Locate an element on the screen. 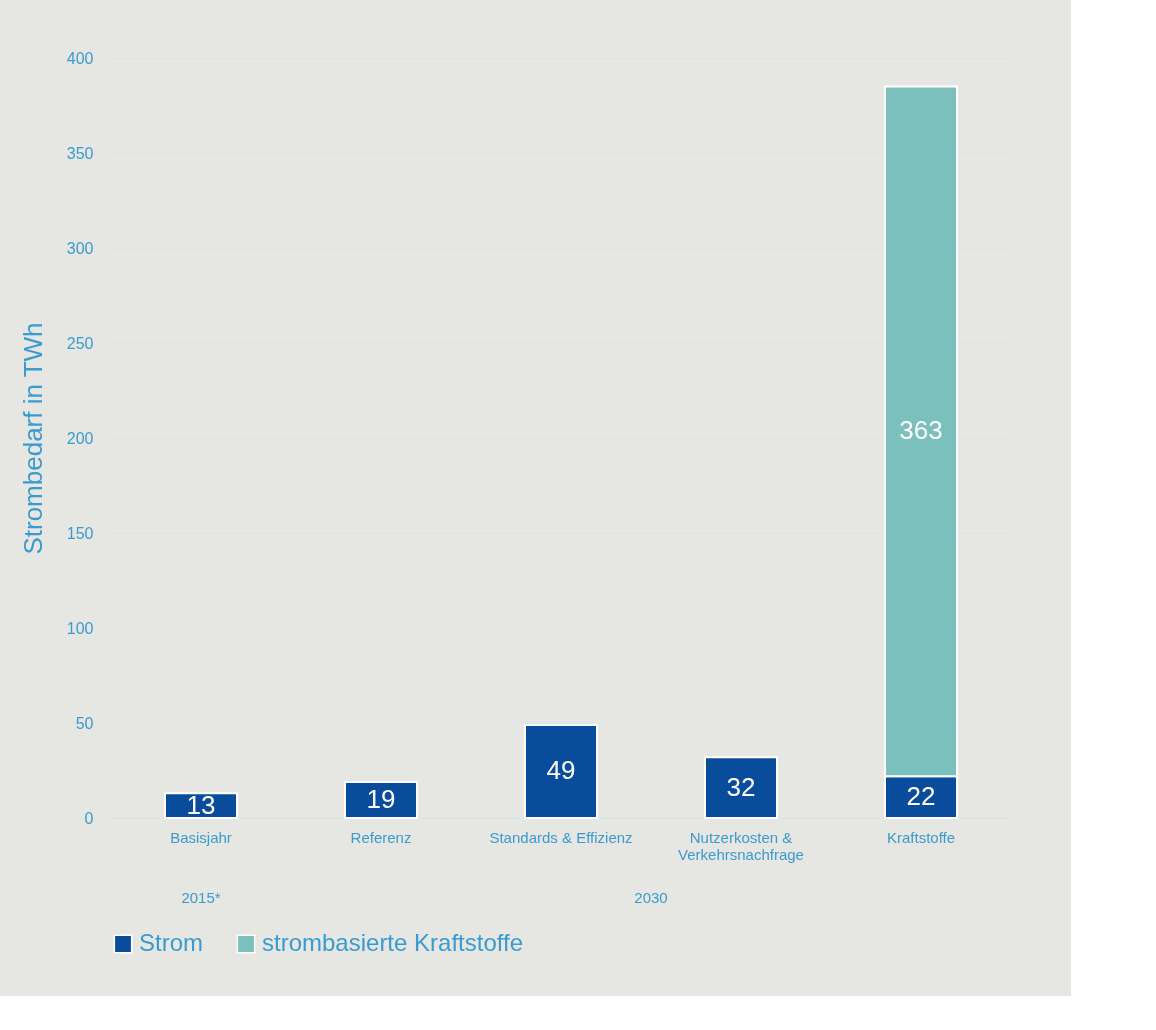 The width and height of the screenshot is (1156, 1030). y-tick-label: 400 is located at coordinates (80, 58).